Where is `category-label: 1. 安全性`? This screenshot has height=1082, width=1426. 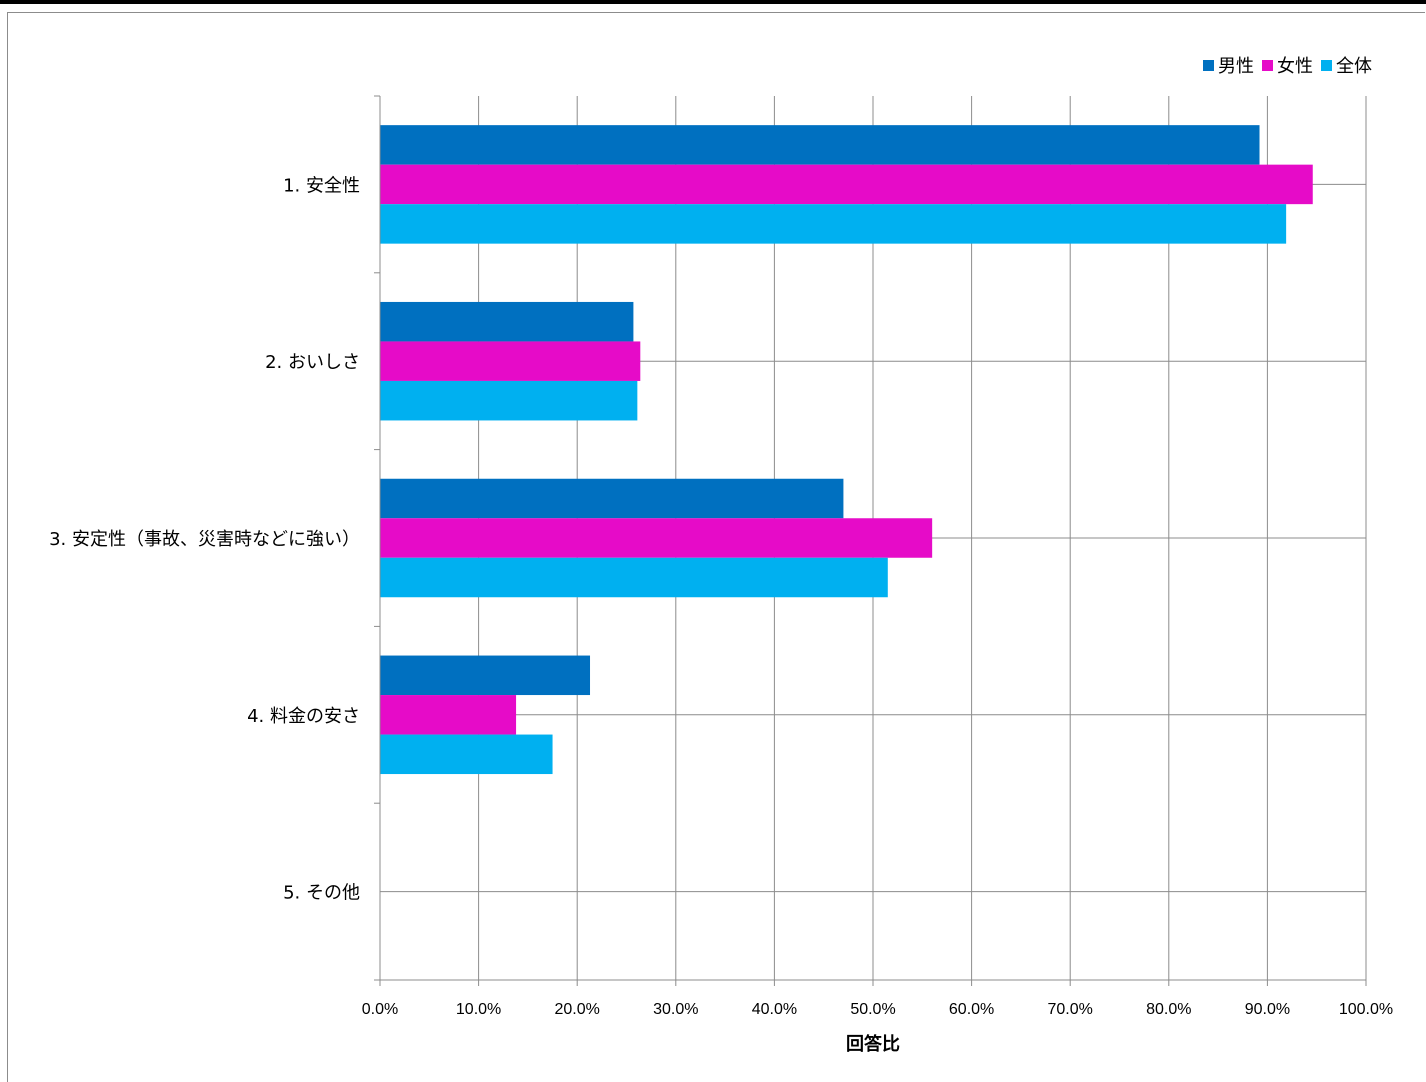 category-label: 1. 安全性 is located at coordinates (321, 185).